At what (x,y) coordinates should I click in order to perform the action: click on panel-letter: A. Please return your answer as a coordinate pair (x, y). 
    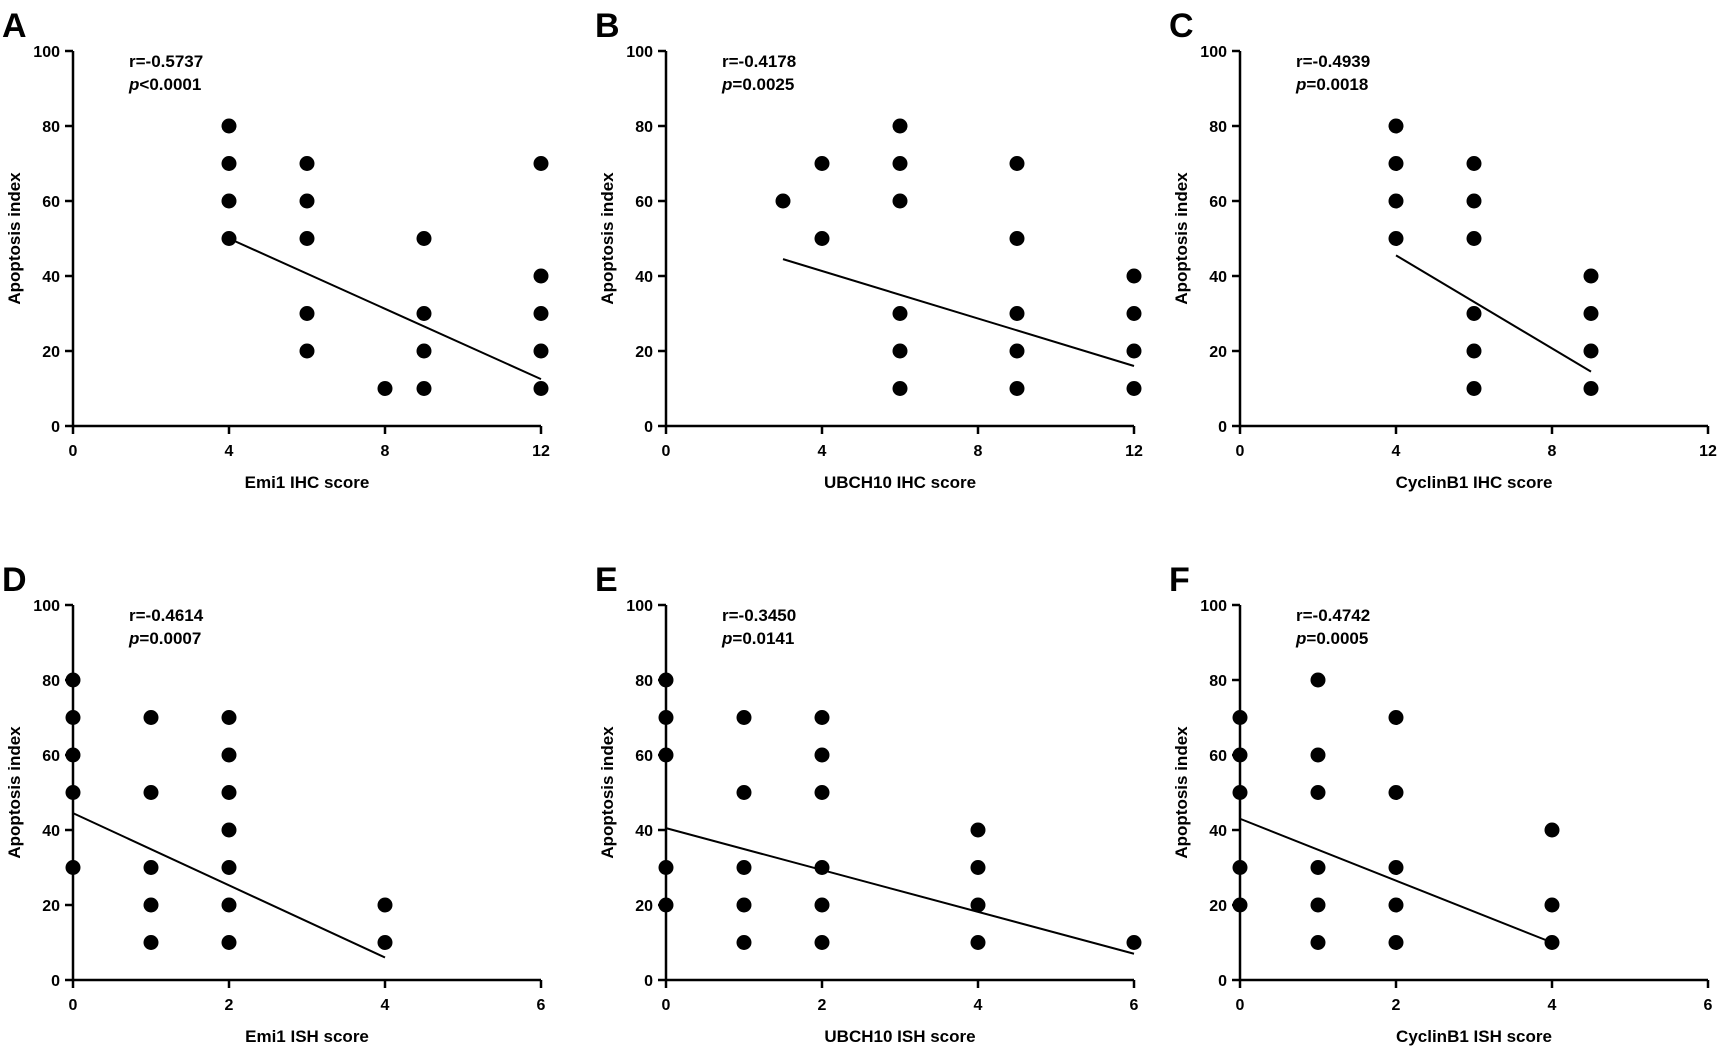
    Looking at the image, I should click on (14, 26).